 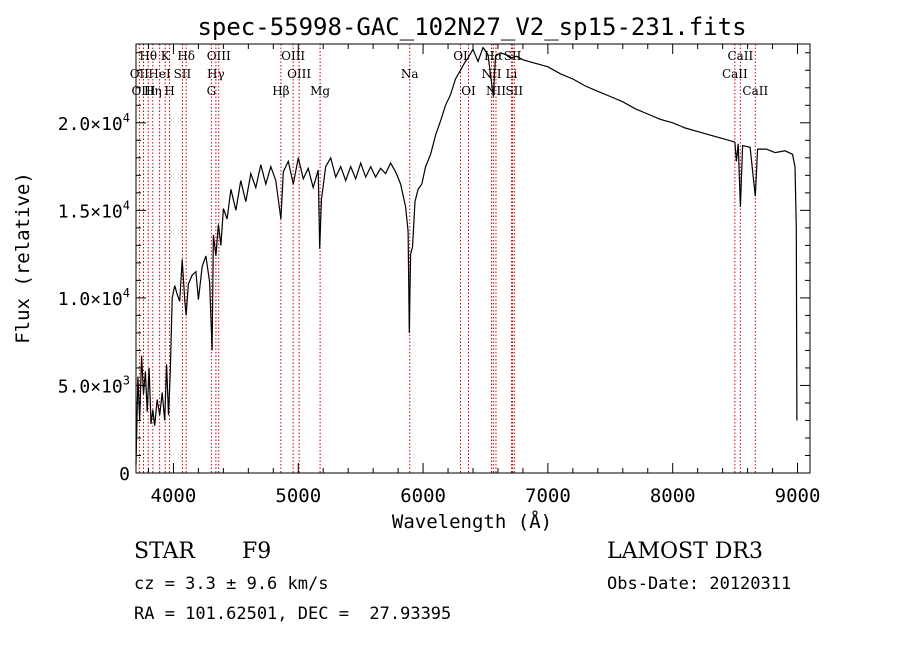 I want to click on line-label: HeI, so click(x=159, y=74).